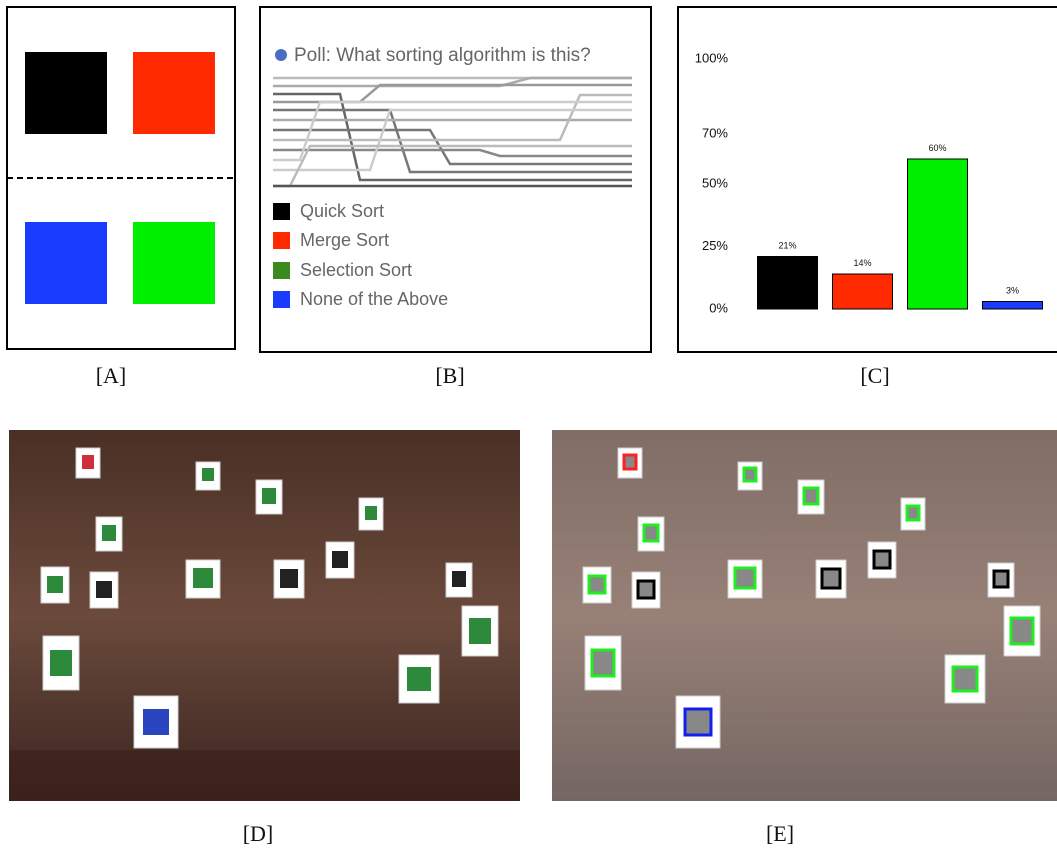  Describe the element at coordinates (344, 240) in the screenshot. I see `option: Merge Sort` at that location.